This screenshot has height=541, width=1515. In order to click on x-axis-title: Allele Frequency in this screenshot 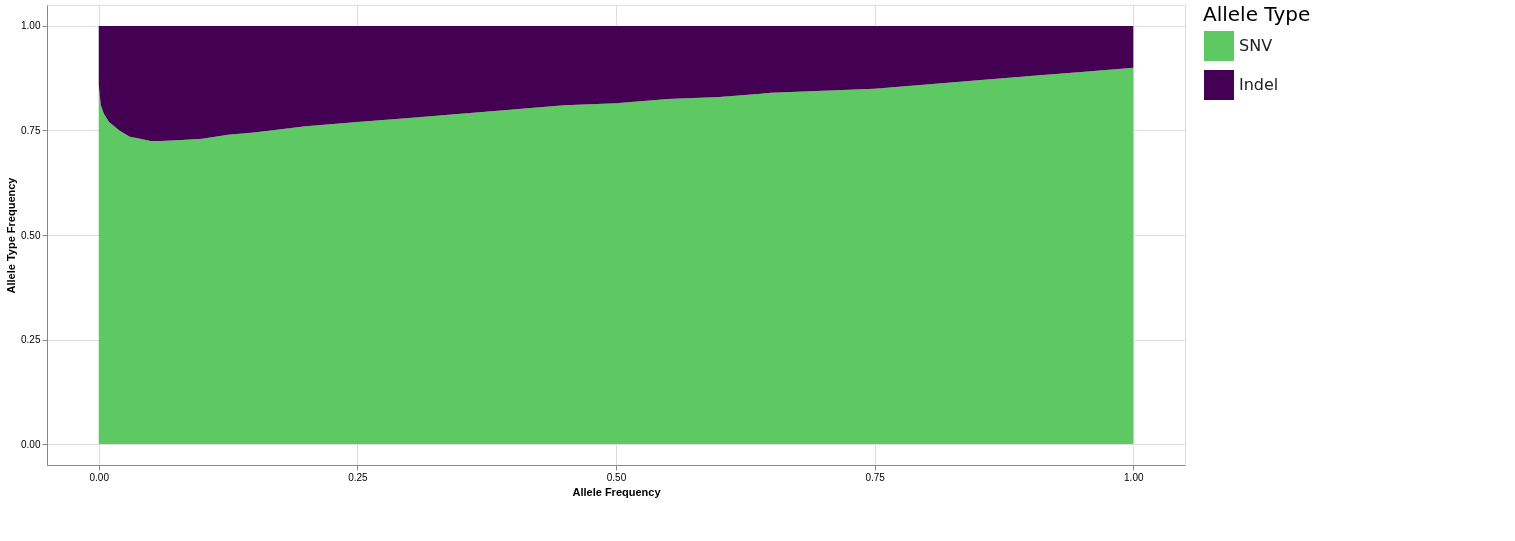, I will do `click(617, 491)`.